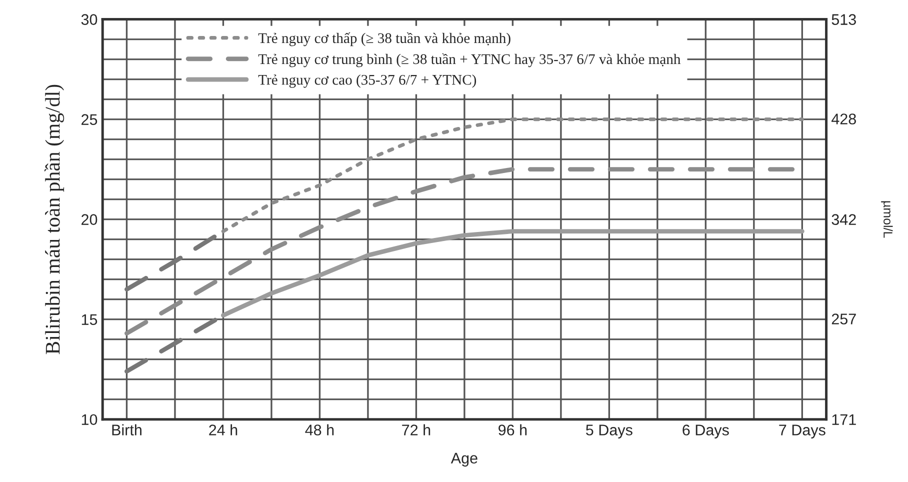 The image size is (908, 482). What do you see at coordinates (90, 420) in the screenshot?
I see `y-tick-label: 10` at bounding box center [90, 420].